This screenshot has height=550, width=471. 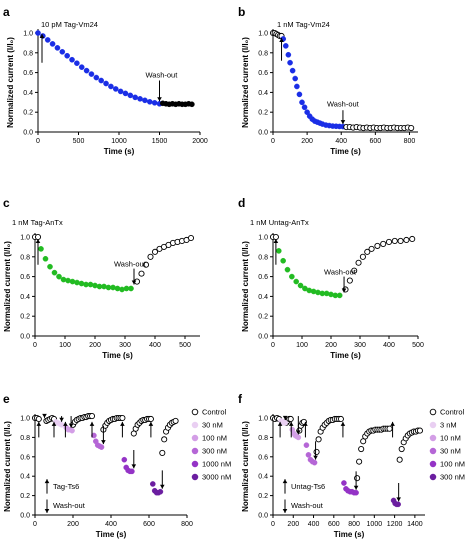 What do you see at coordinates (69, 505) in the screenshot?
I see `annotation-wash-e: Wash-out` at bounding box center [69, 505].